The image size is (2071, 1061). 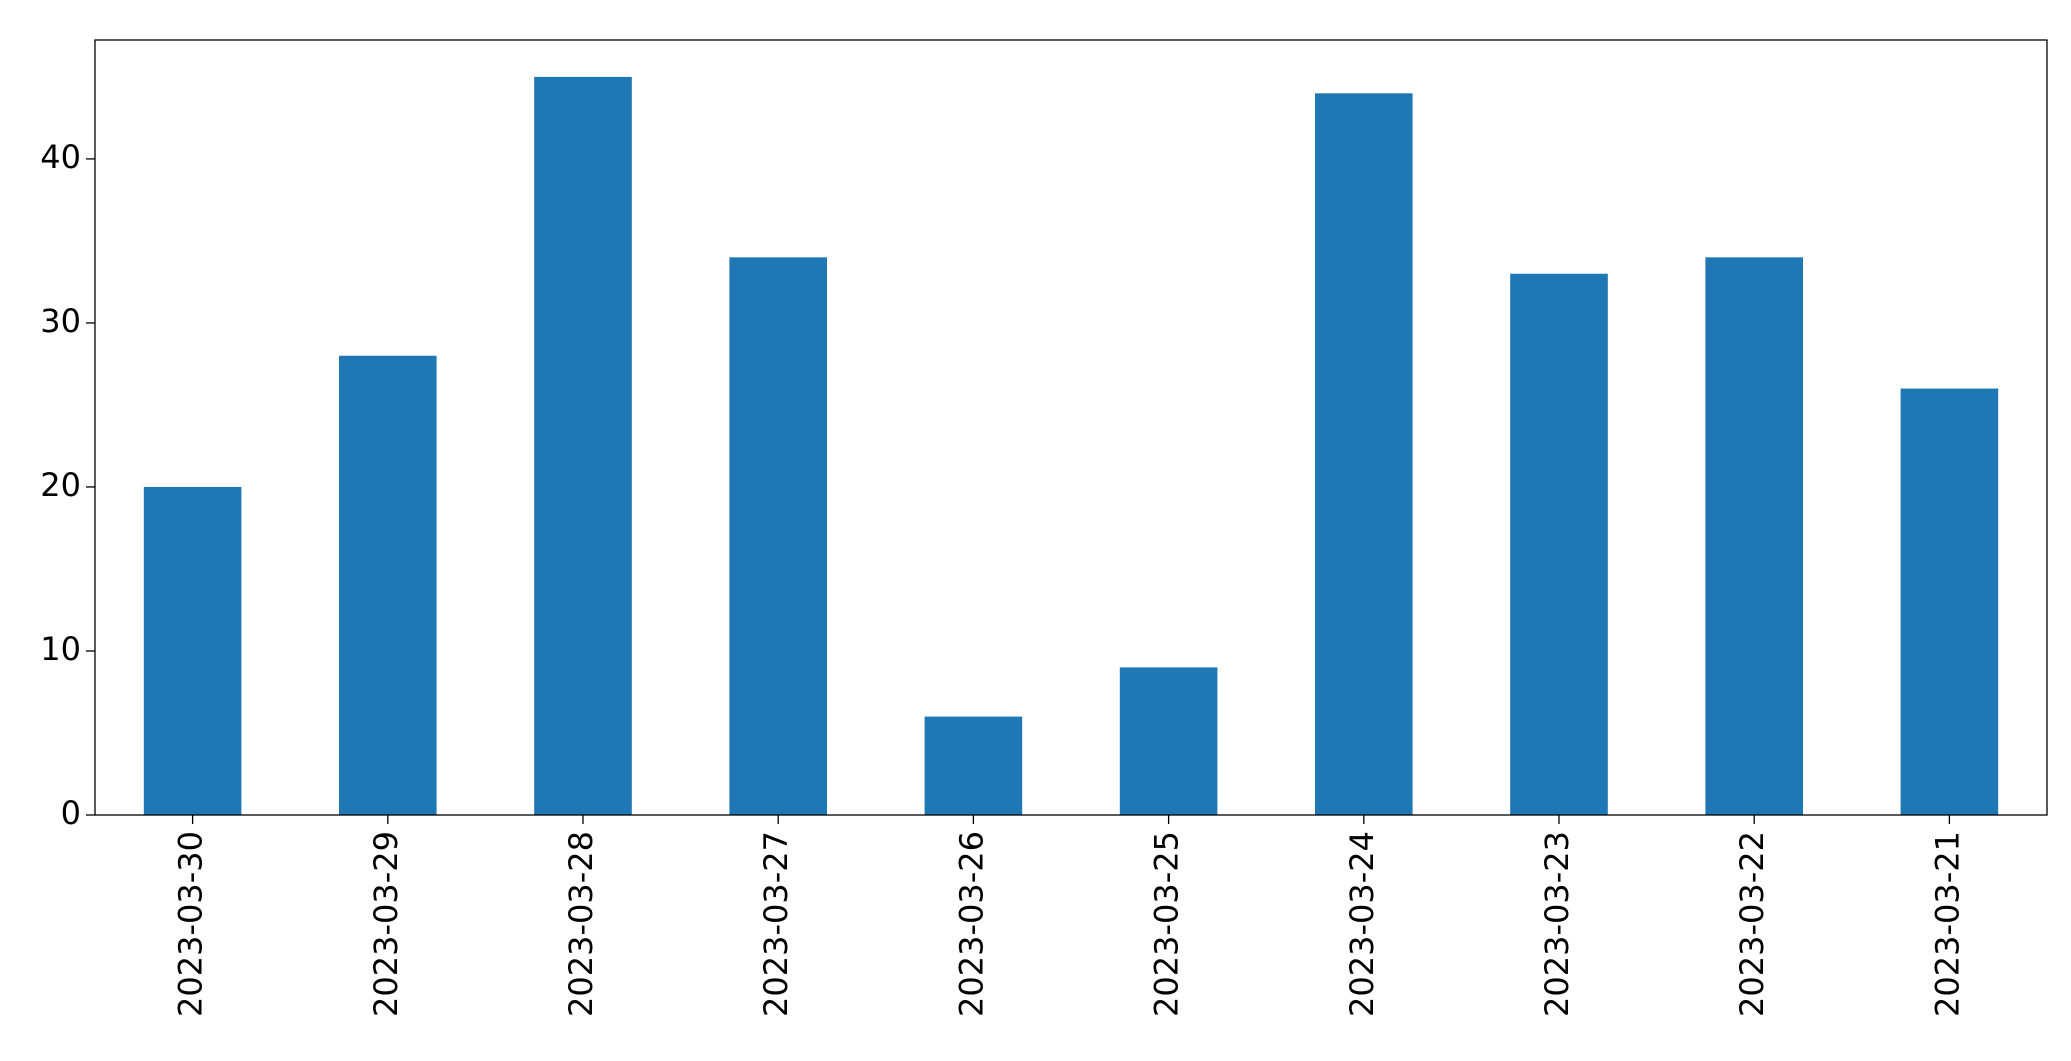 What do you see at coordinates (1362, 924) in the screenshot?
I see `x-tick-label: 2023-03-24` at bounding box center [1362, 924].